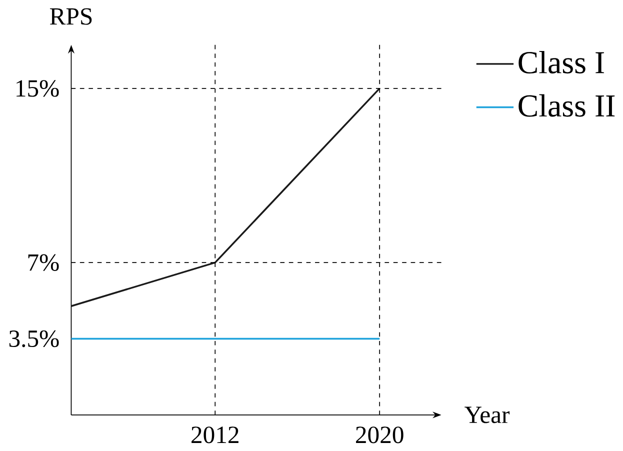 This screenshot has width=623, height=451. Describe the element at coordinates (566, 105) in the screenshot. I see `legend-label: Class II` at that location.